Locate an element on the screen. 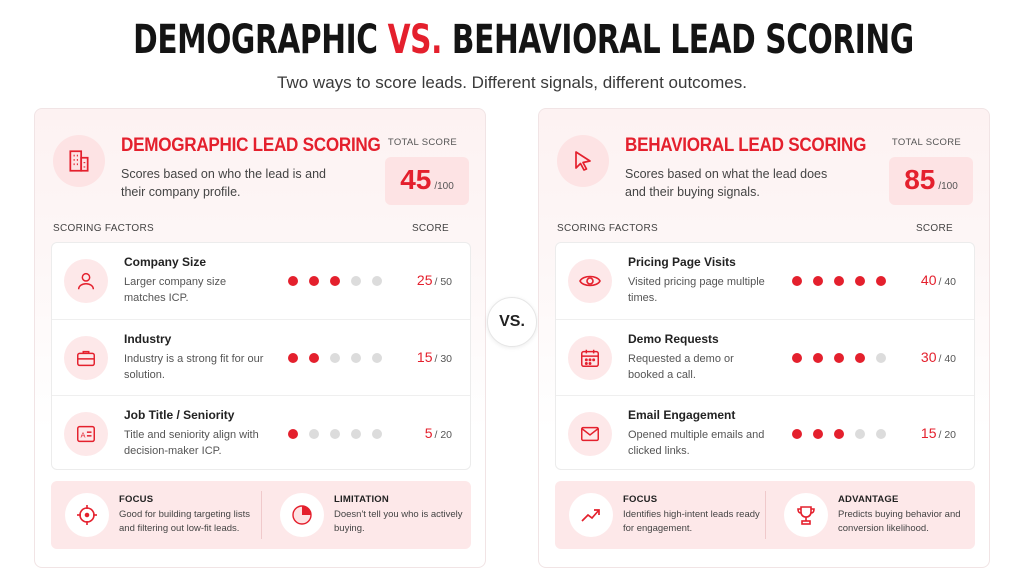 The height and width of the screenshot is (576, 1024). factor-score: 5/ 20 is located at coordinates (438, 433).